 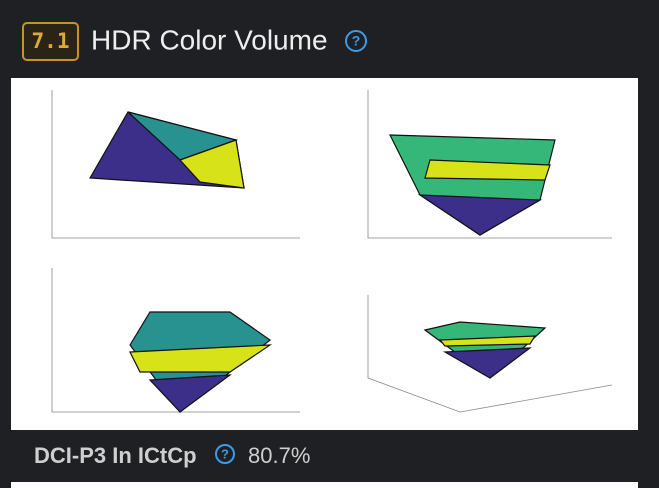 I want to click on section-badge, so click(x=50, y=41).